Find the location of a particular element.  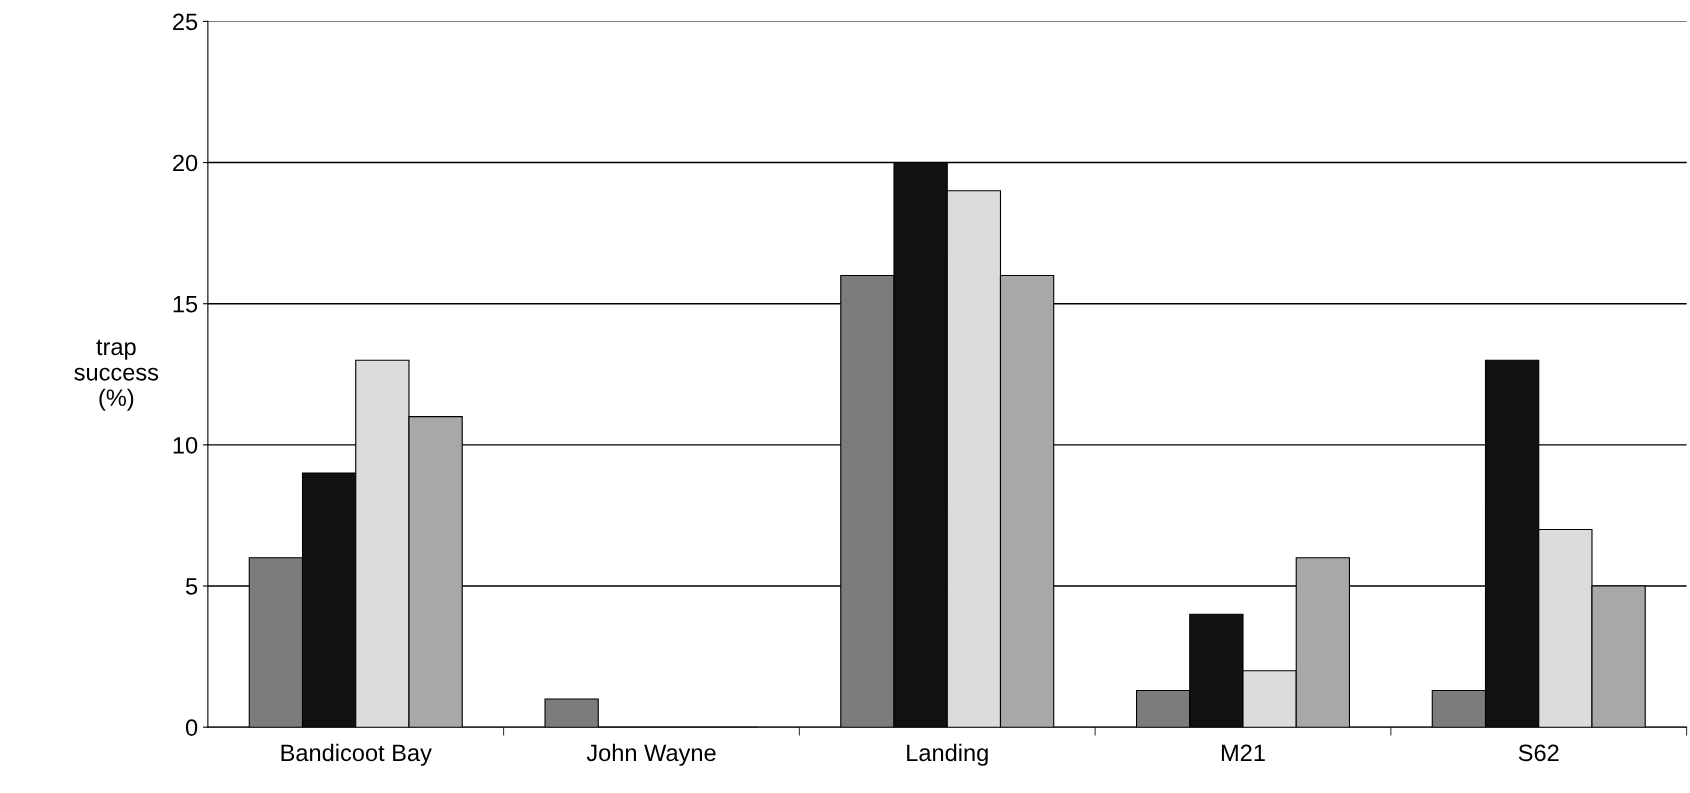

x-tick-label: M21 is located at coordinates (1243, 752).